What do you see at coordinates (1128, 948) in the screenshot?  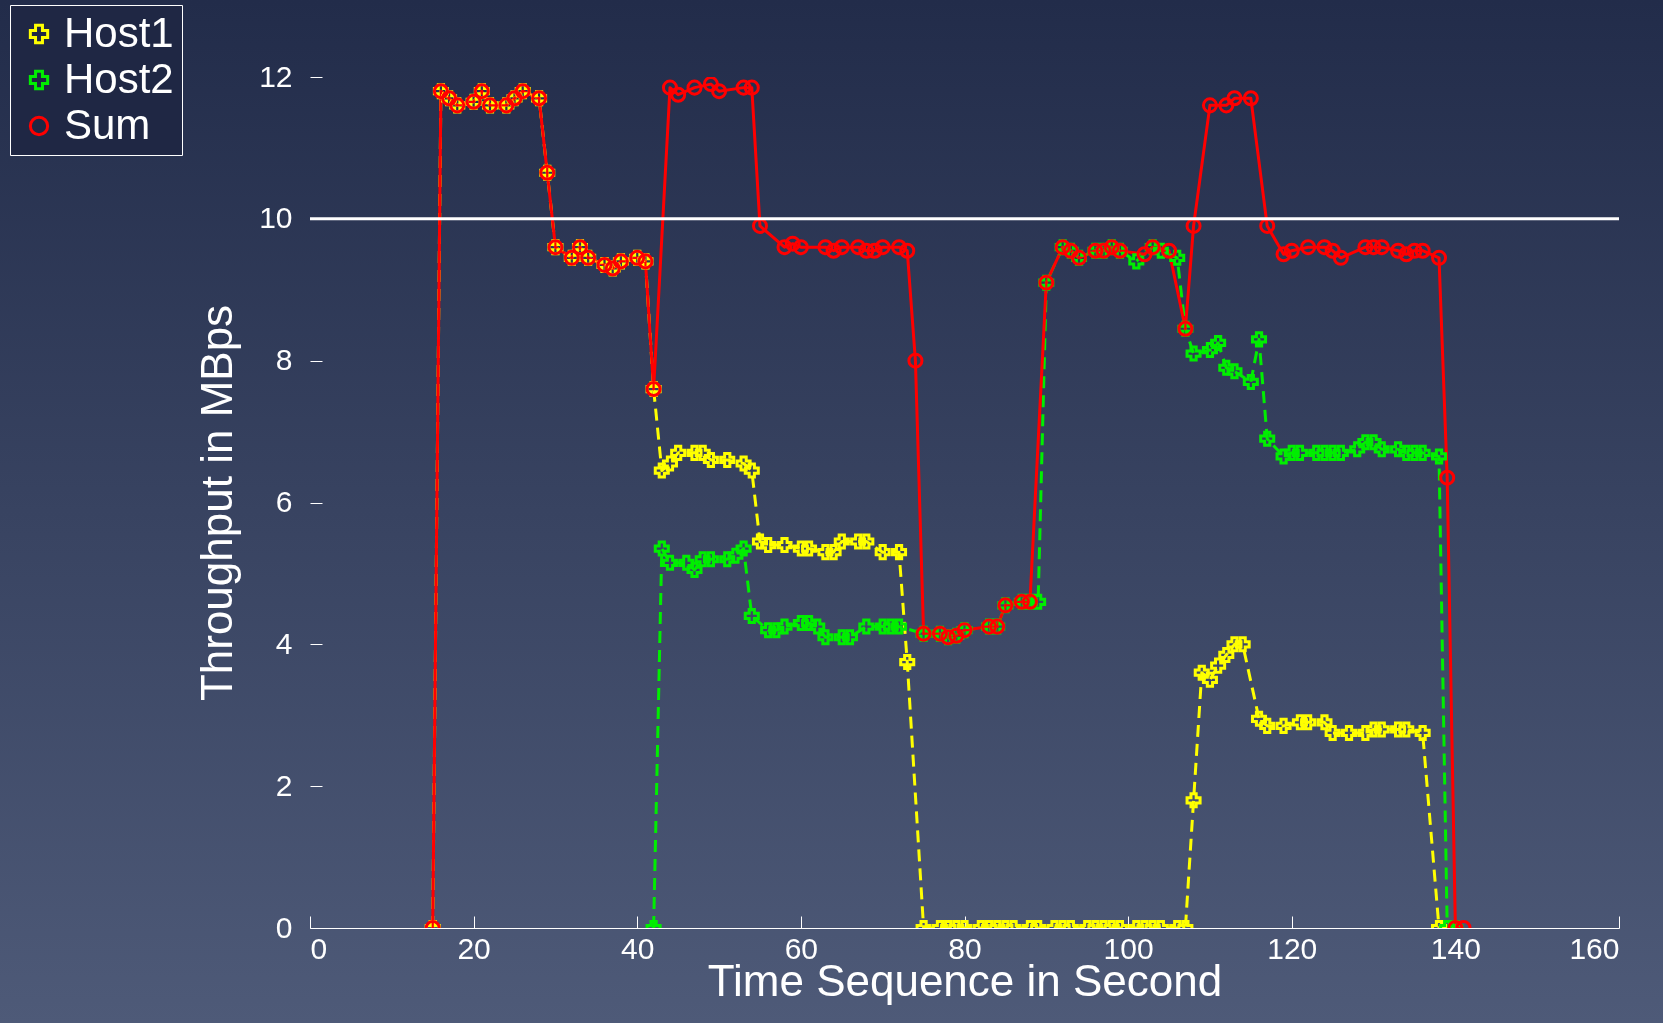 I see `x-tick-label: 100` at bounding box center [1128, 948].